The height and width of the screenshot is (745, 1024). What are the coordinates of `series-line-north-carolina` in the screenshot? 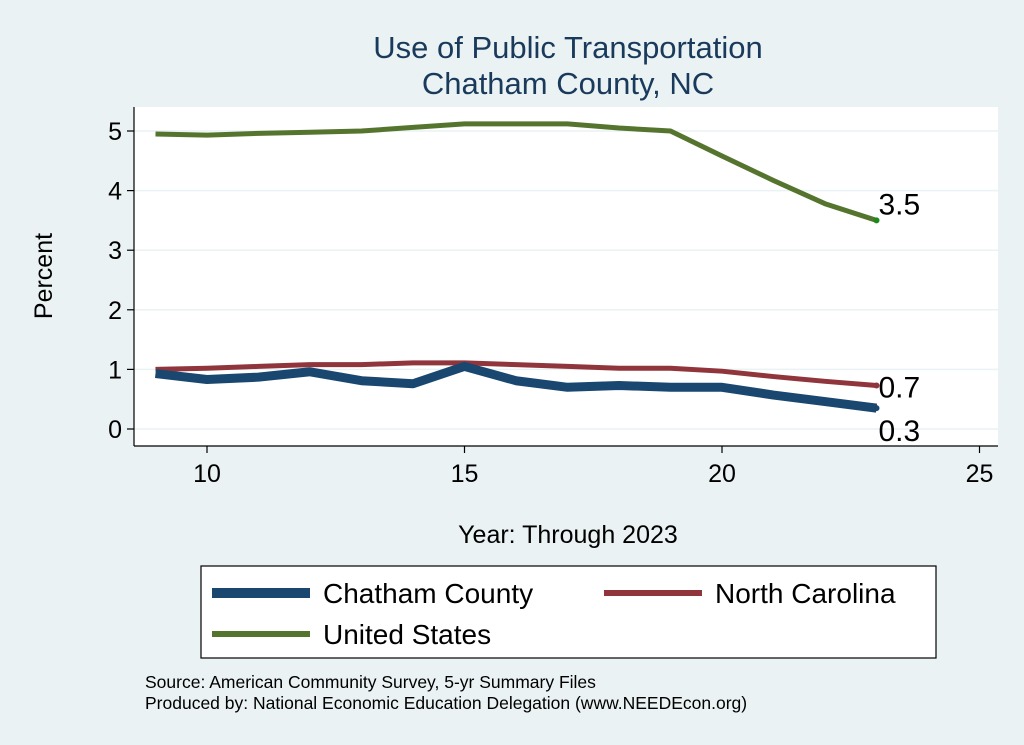 It's located at (516, 374).